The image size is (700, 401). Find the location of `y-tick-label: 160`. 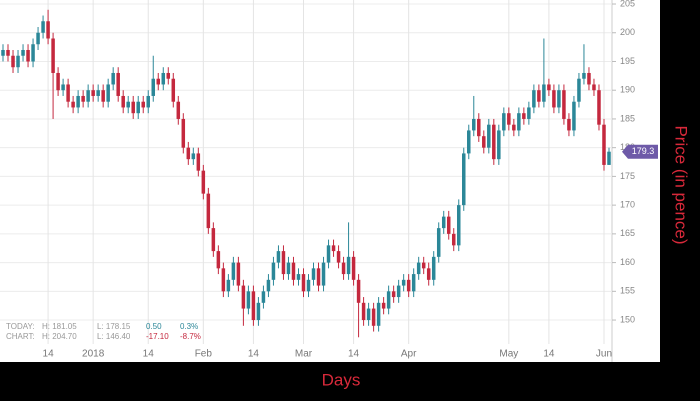

y-tick-label: 160 is located at coordinates (627, 262).